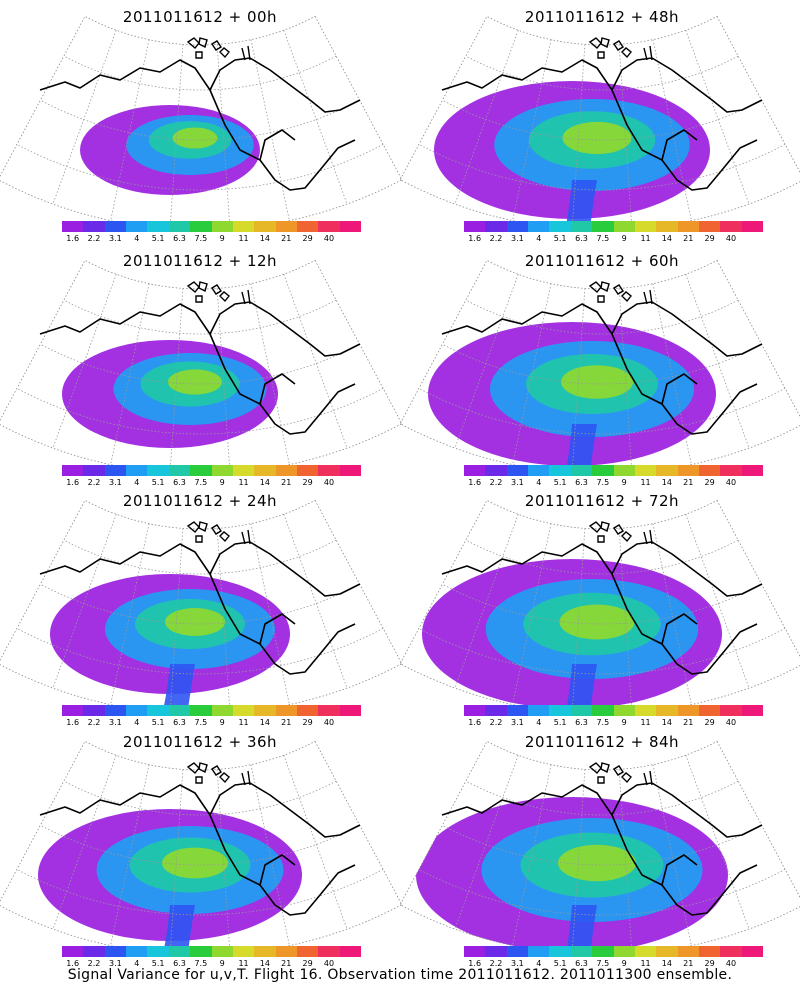  What do you see at coordinates (614, 470) in the screenshot?
I see `colorbar` at bounding box center [614, 470].